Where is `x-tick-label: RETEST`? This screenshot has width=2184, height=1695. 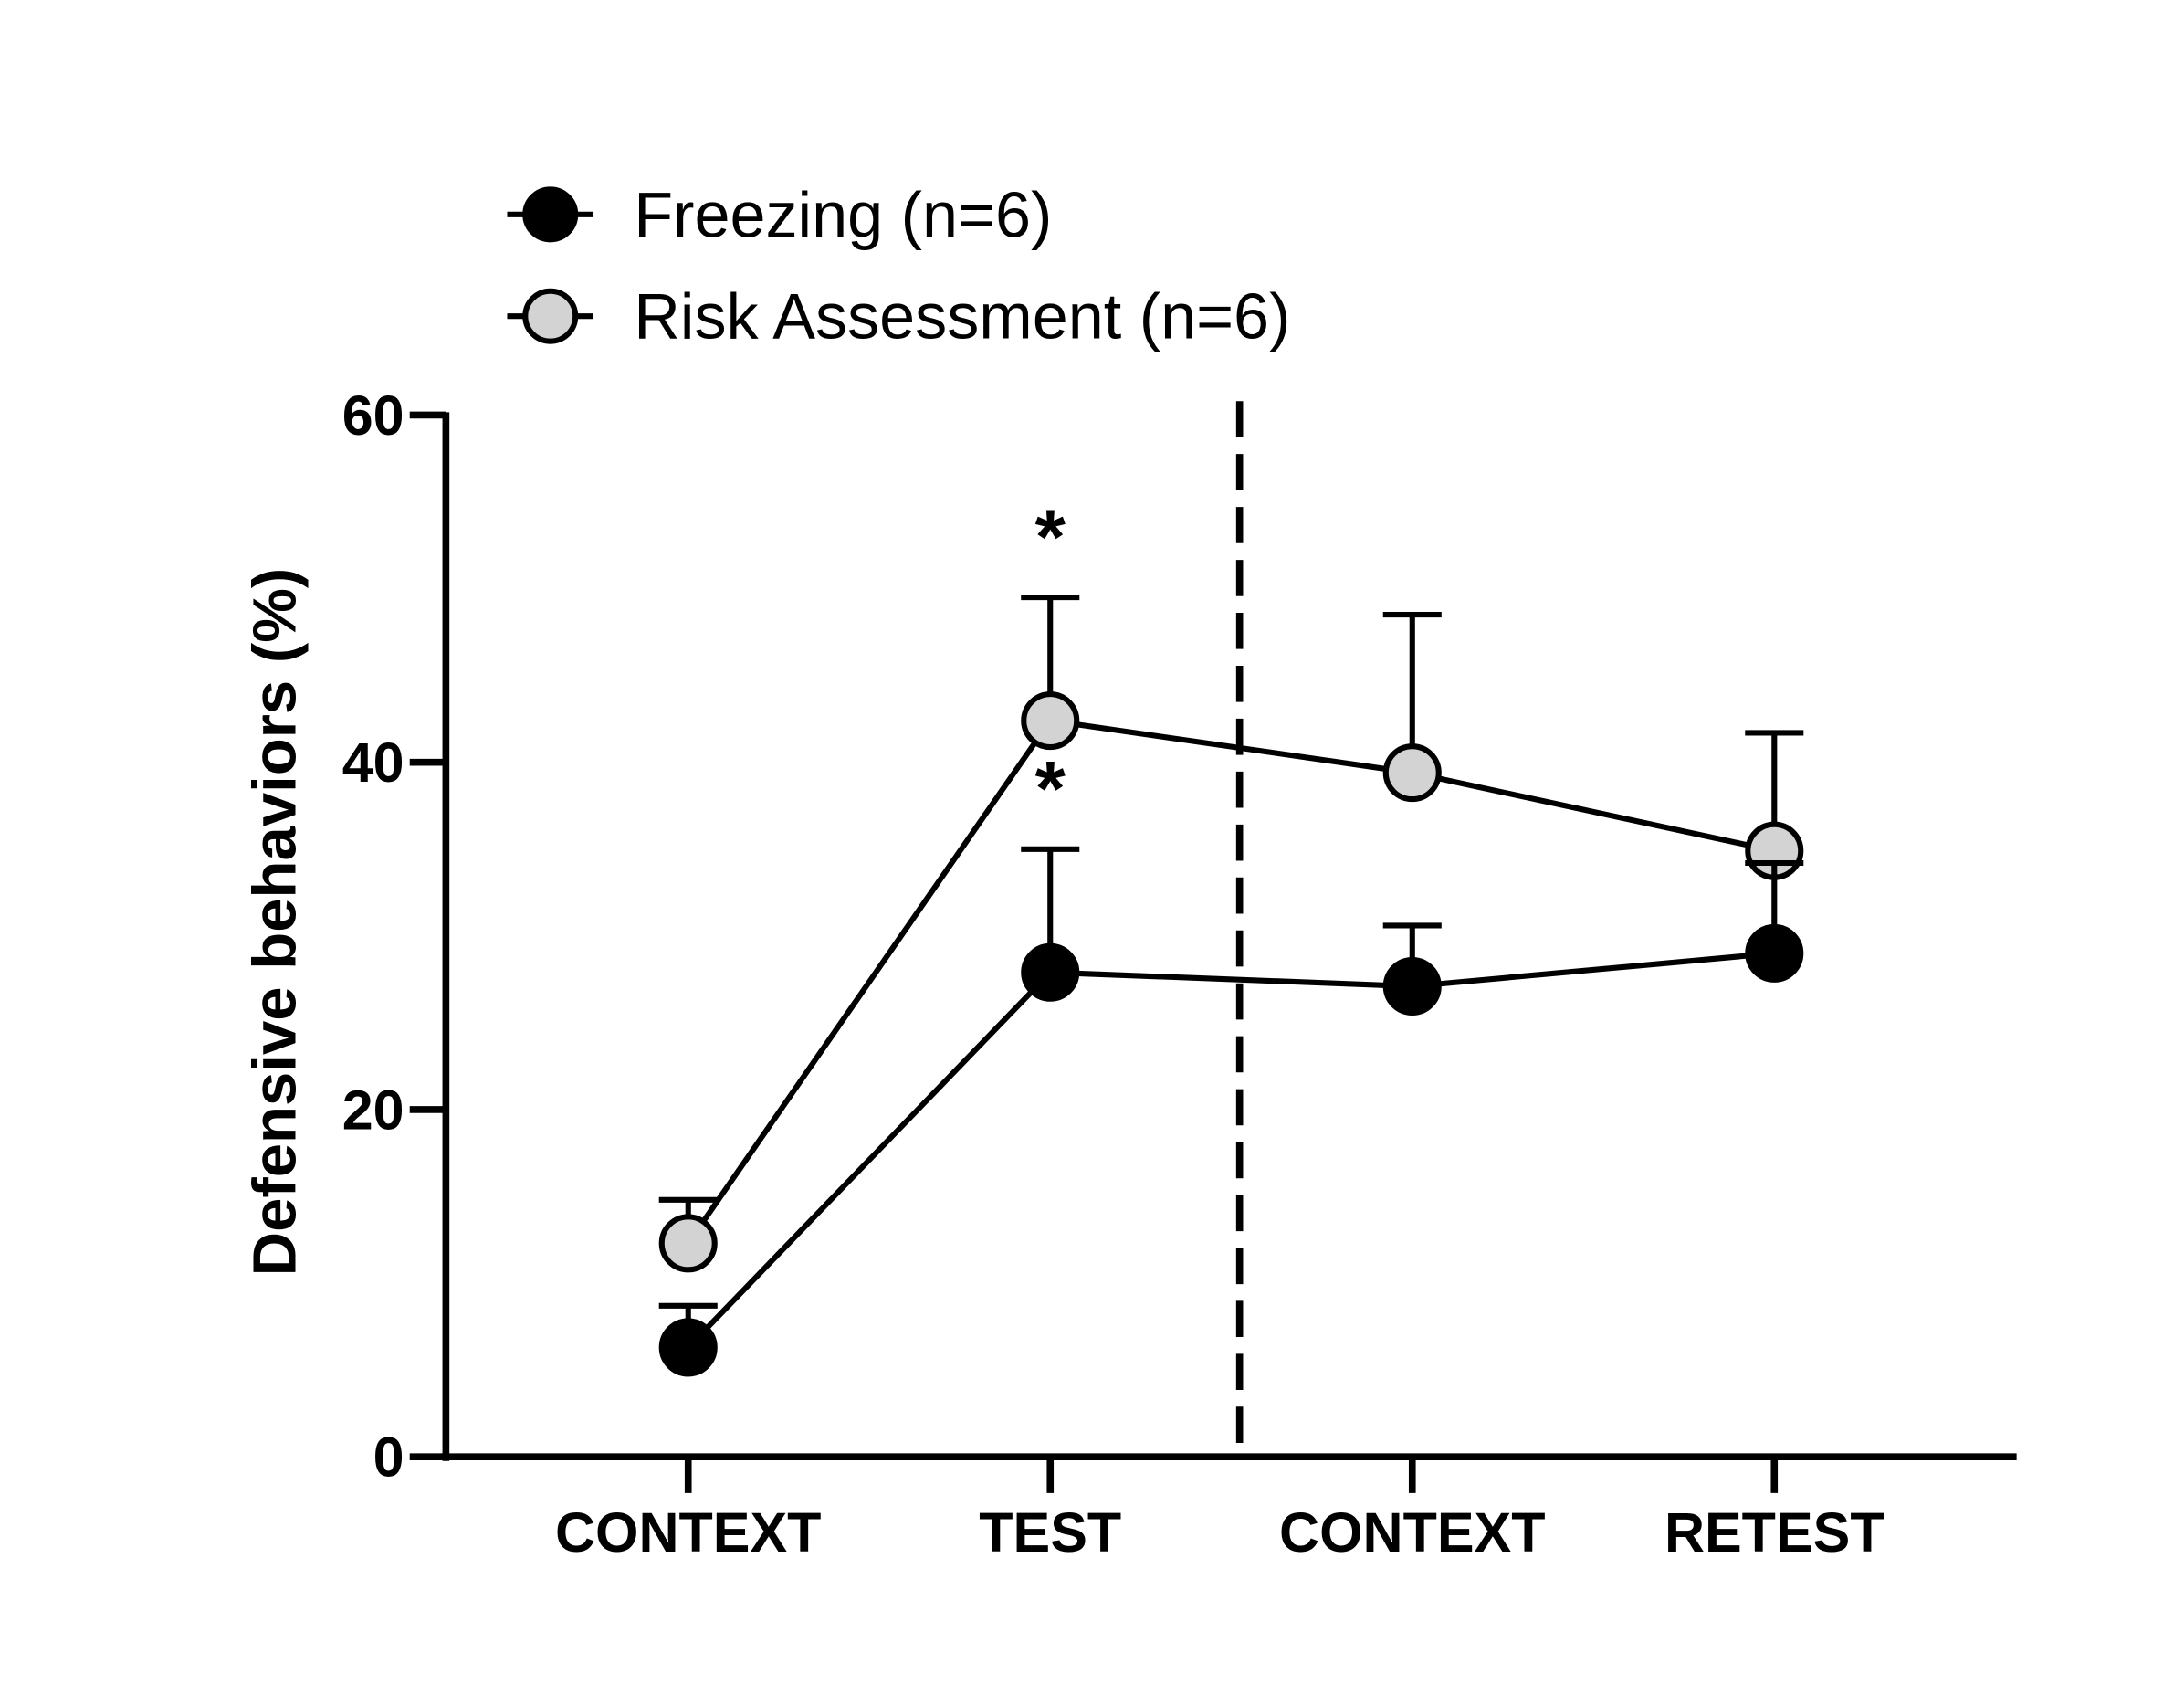 x-tick-label: RETEST is located at coordinates (1774, 1532).